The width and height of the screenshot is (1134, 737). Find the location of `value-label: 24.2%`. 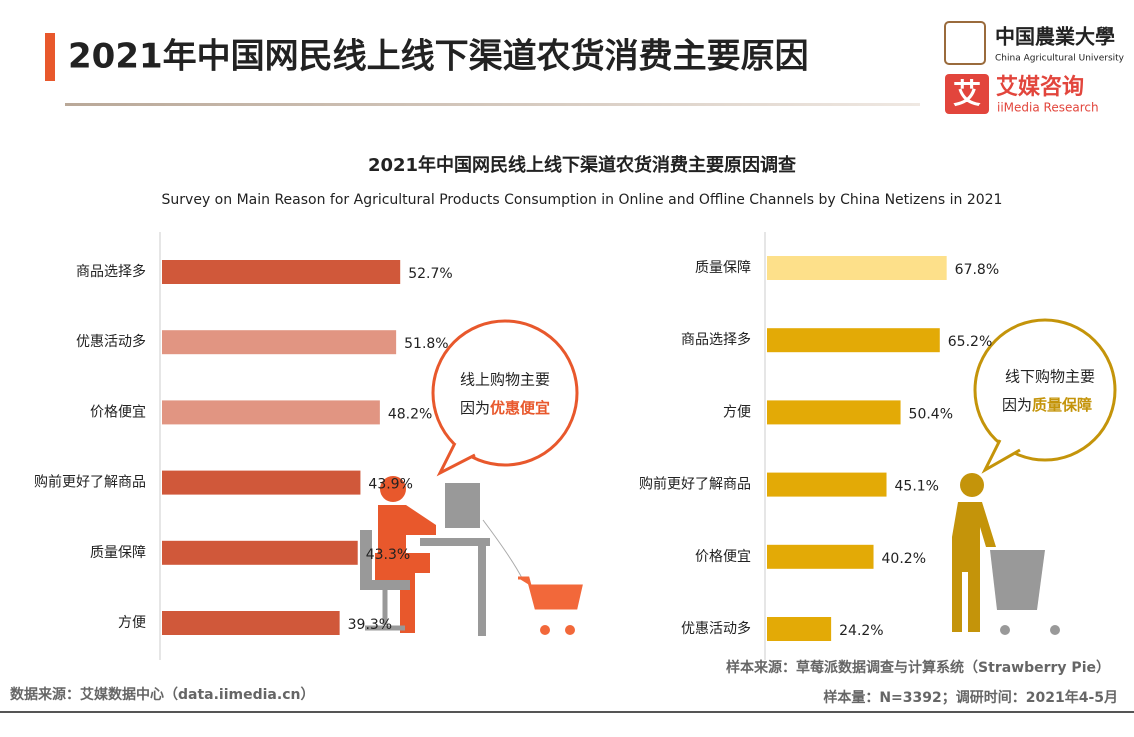

value-label: 24.2% is located at coordinates (861, 631).